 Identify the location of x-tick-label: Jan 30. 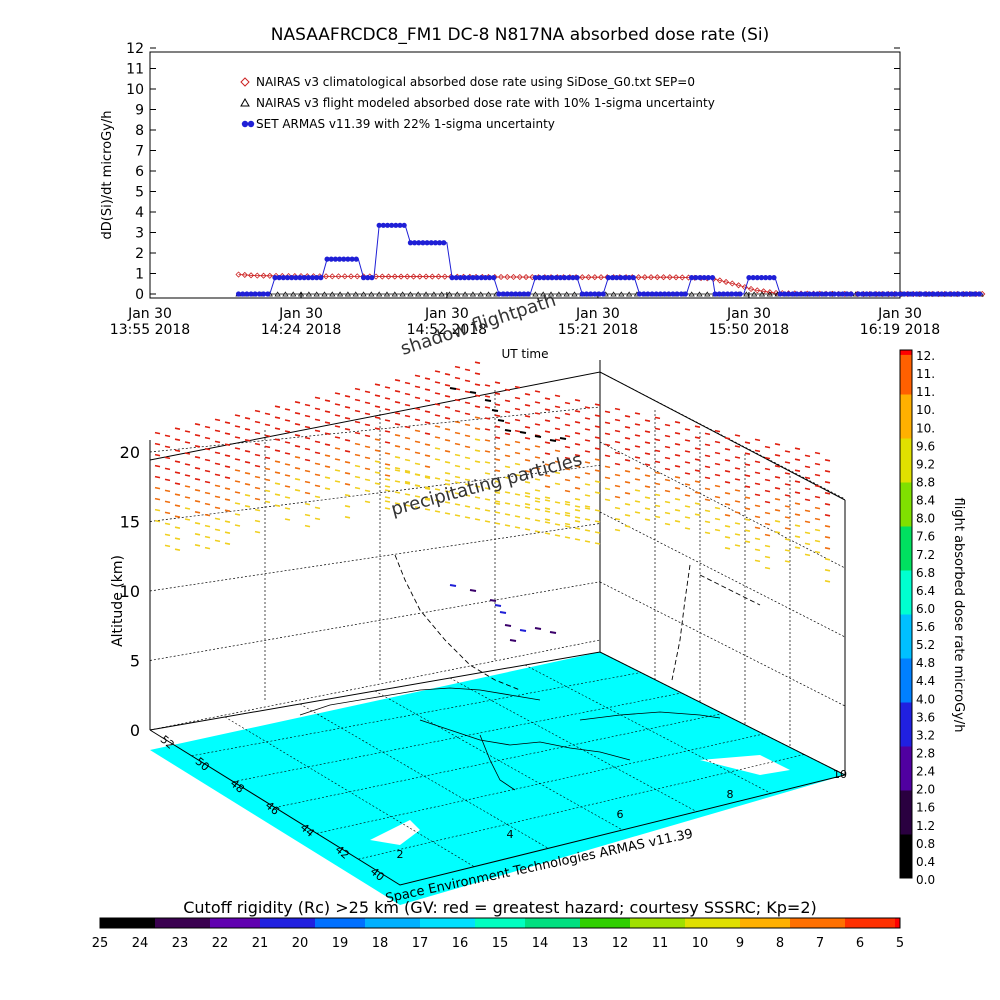
(597, 314).